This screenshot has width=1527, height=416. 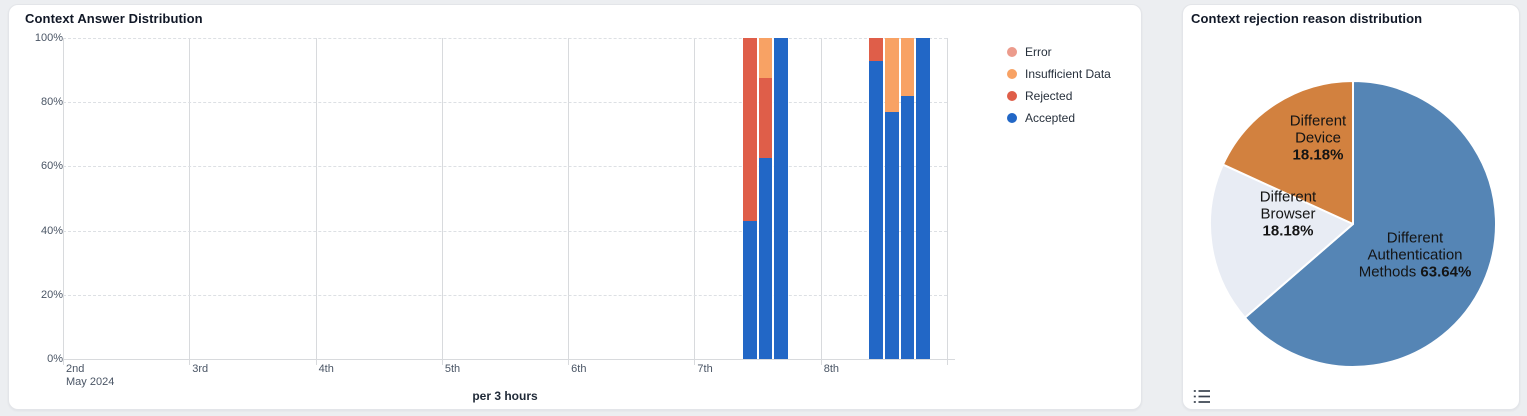 I want to click on y-axis-tick-label: 40%, so click(x=51, y=230).